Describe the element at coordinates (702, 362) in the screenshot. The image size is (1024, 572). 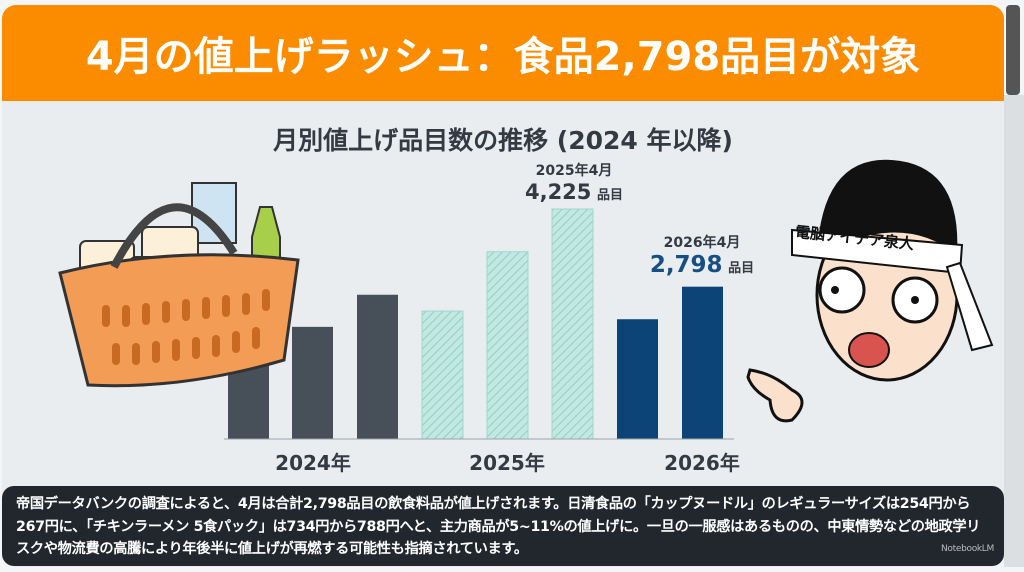
I see `bar-2026-b` at that location.